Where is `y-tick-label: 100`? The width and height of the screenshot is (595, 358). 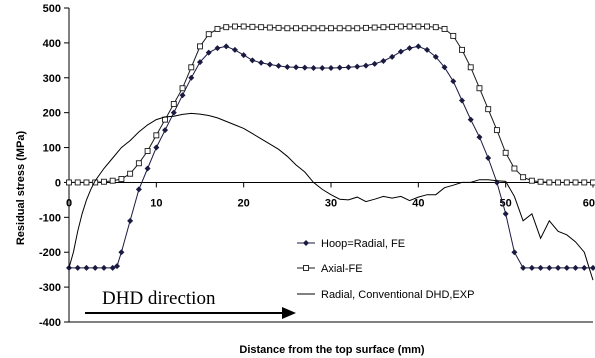
y-tick-label: 100 is located at coordinates (52, 149).